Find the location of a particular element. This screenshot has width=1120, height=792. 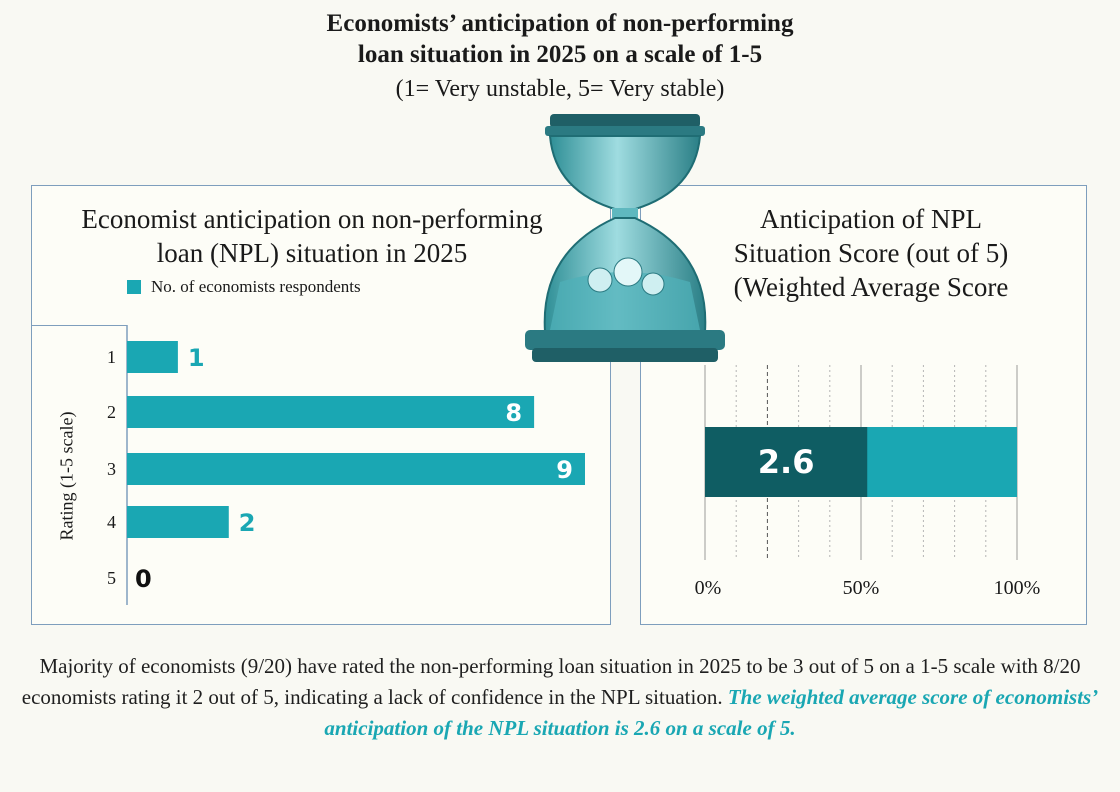

main-subtitle: (1= Very unstable, 5= Very stable) is located at coordinates (560, 89).